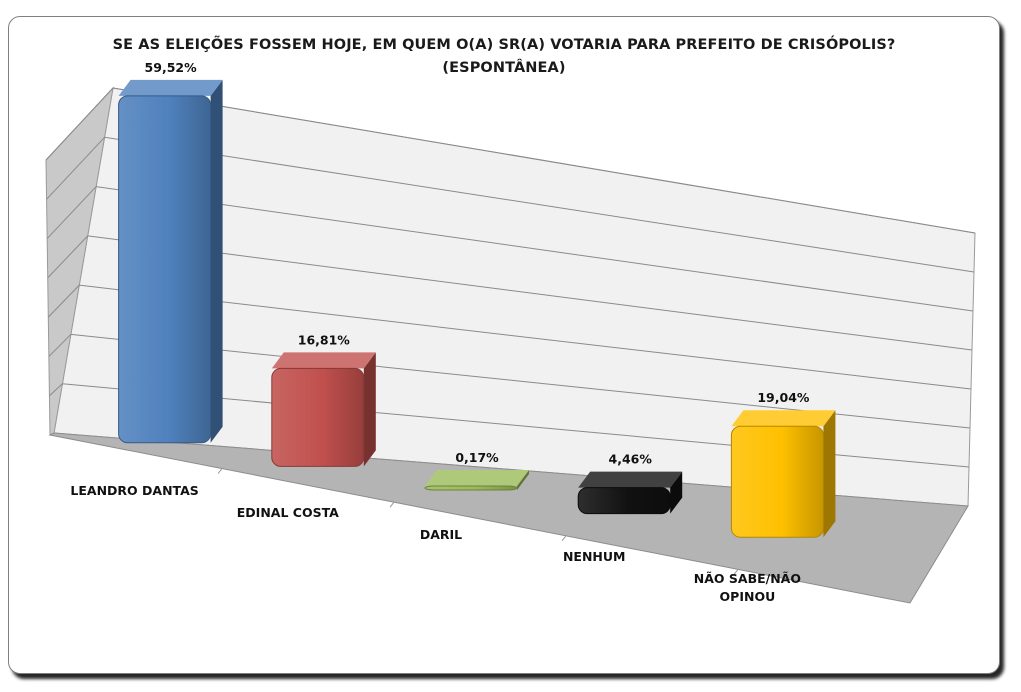  I want to click on data-label: 4,46%, so click(631, 459).